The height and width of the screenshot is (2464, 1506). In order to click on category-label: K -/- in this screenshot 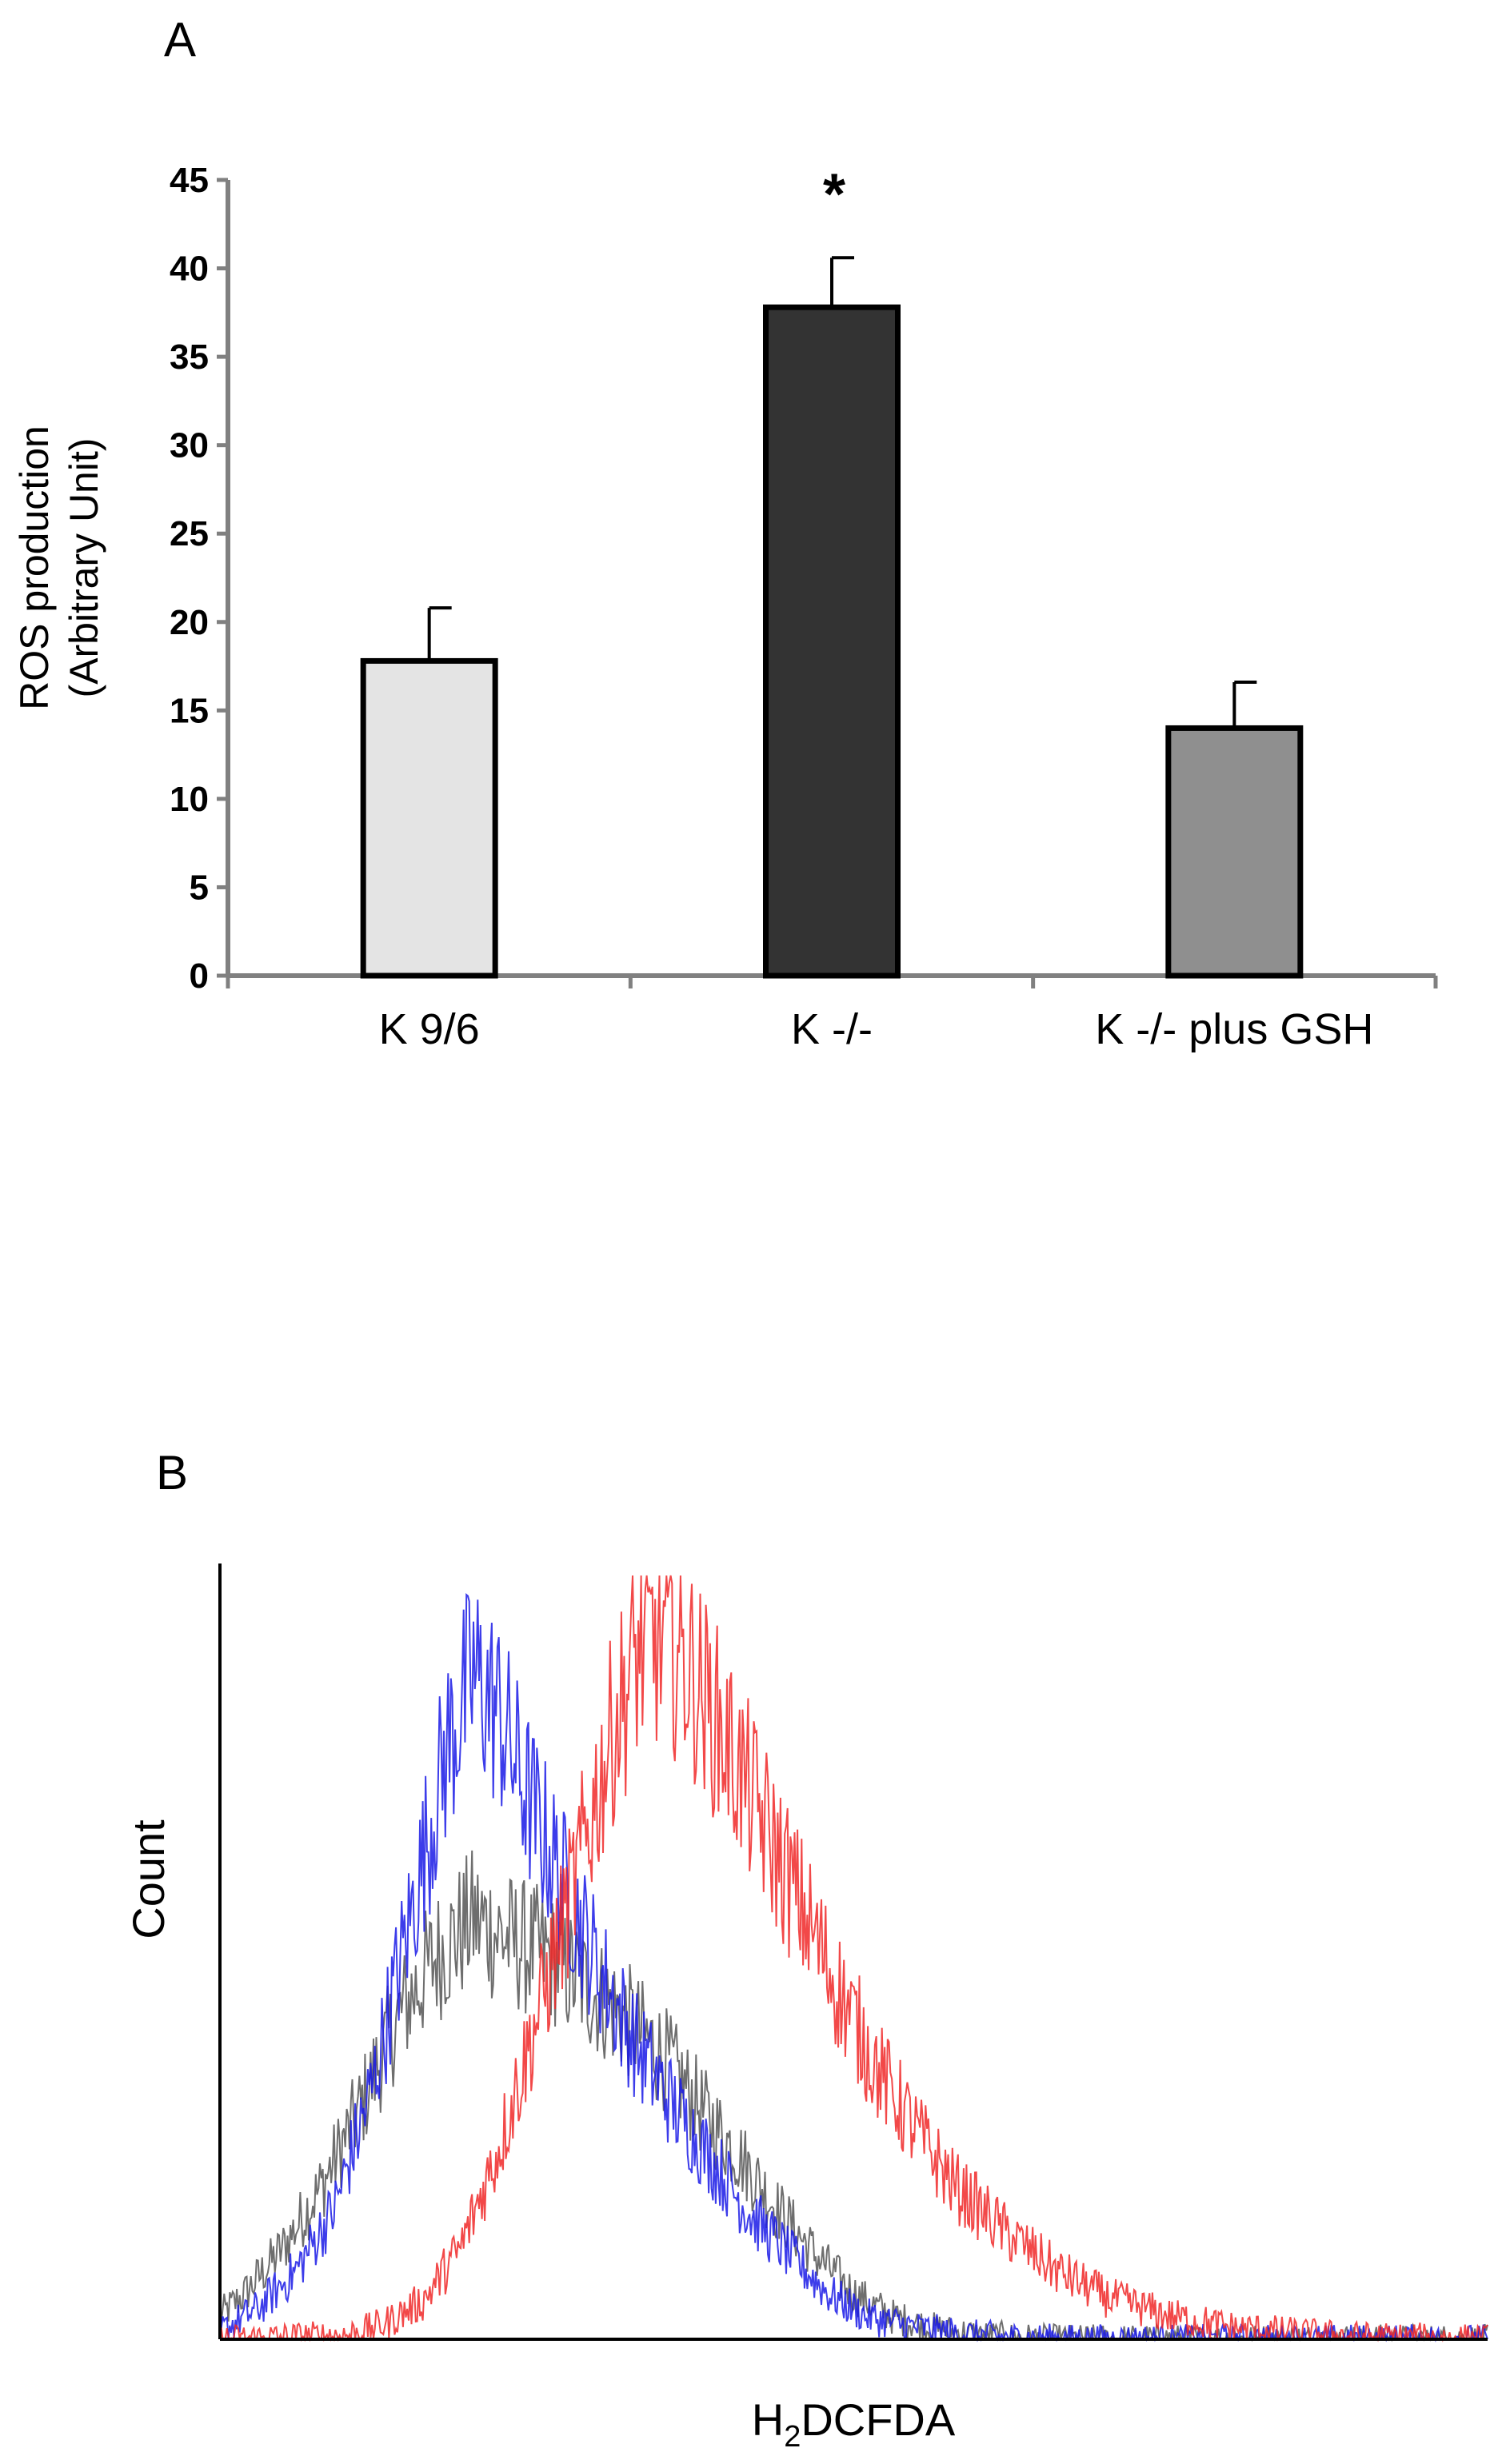, I will do `click(832, 1029)`.